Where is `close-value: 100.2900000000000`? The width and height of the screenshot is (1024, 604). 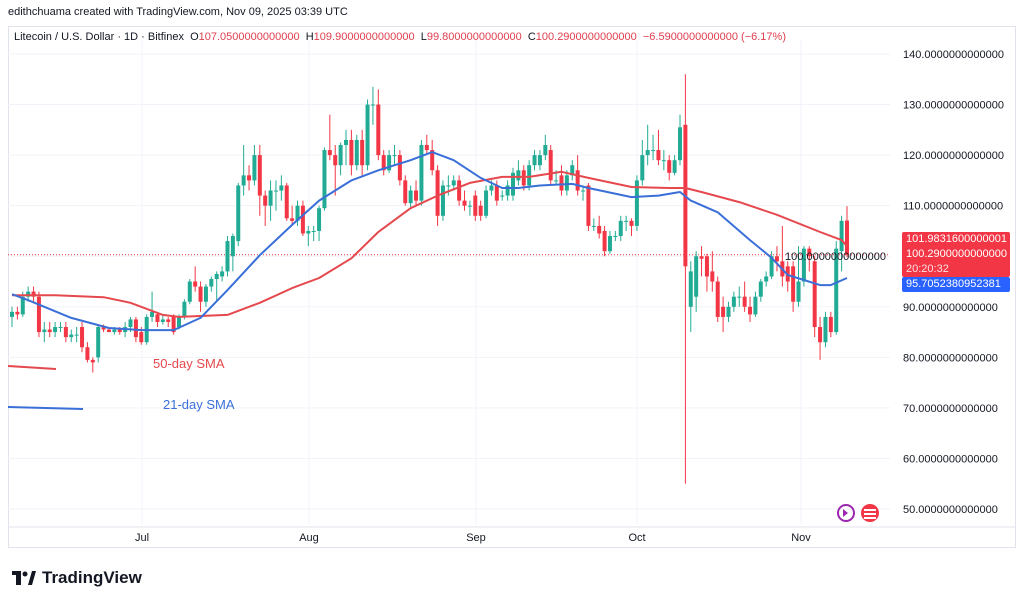
close-value: 100.2900000000000 is located at coordinates (586, 37).